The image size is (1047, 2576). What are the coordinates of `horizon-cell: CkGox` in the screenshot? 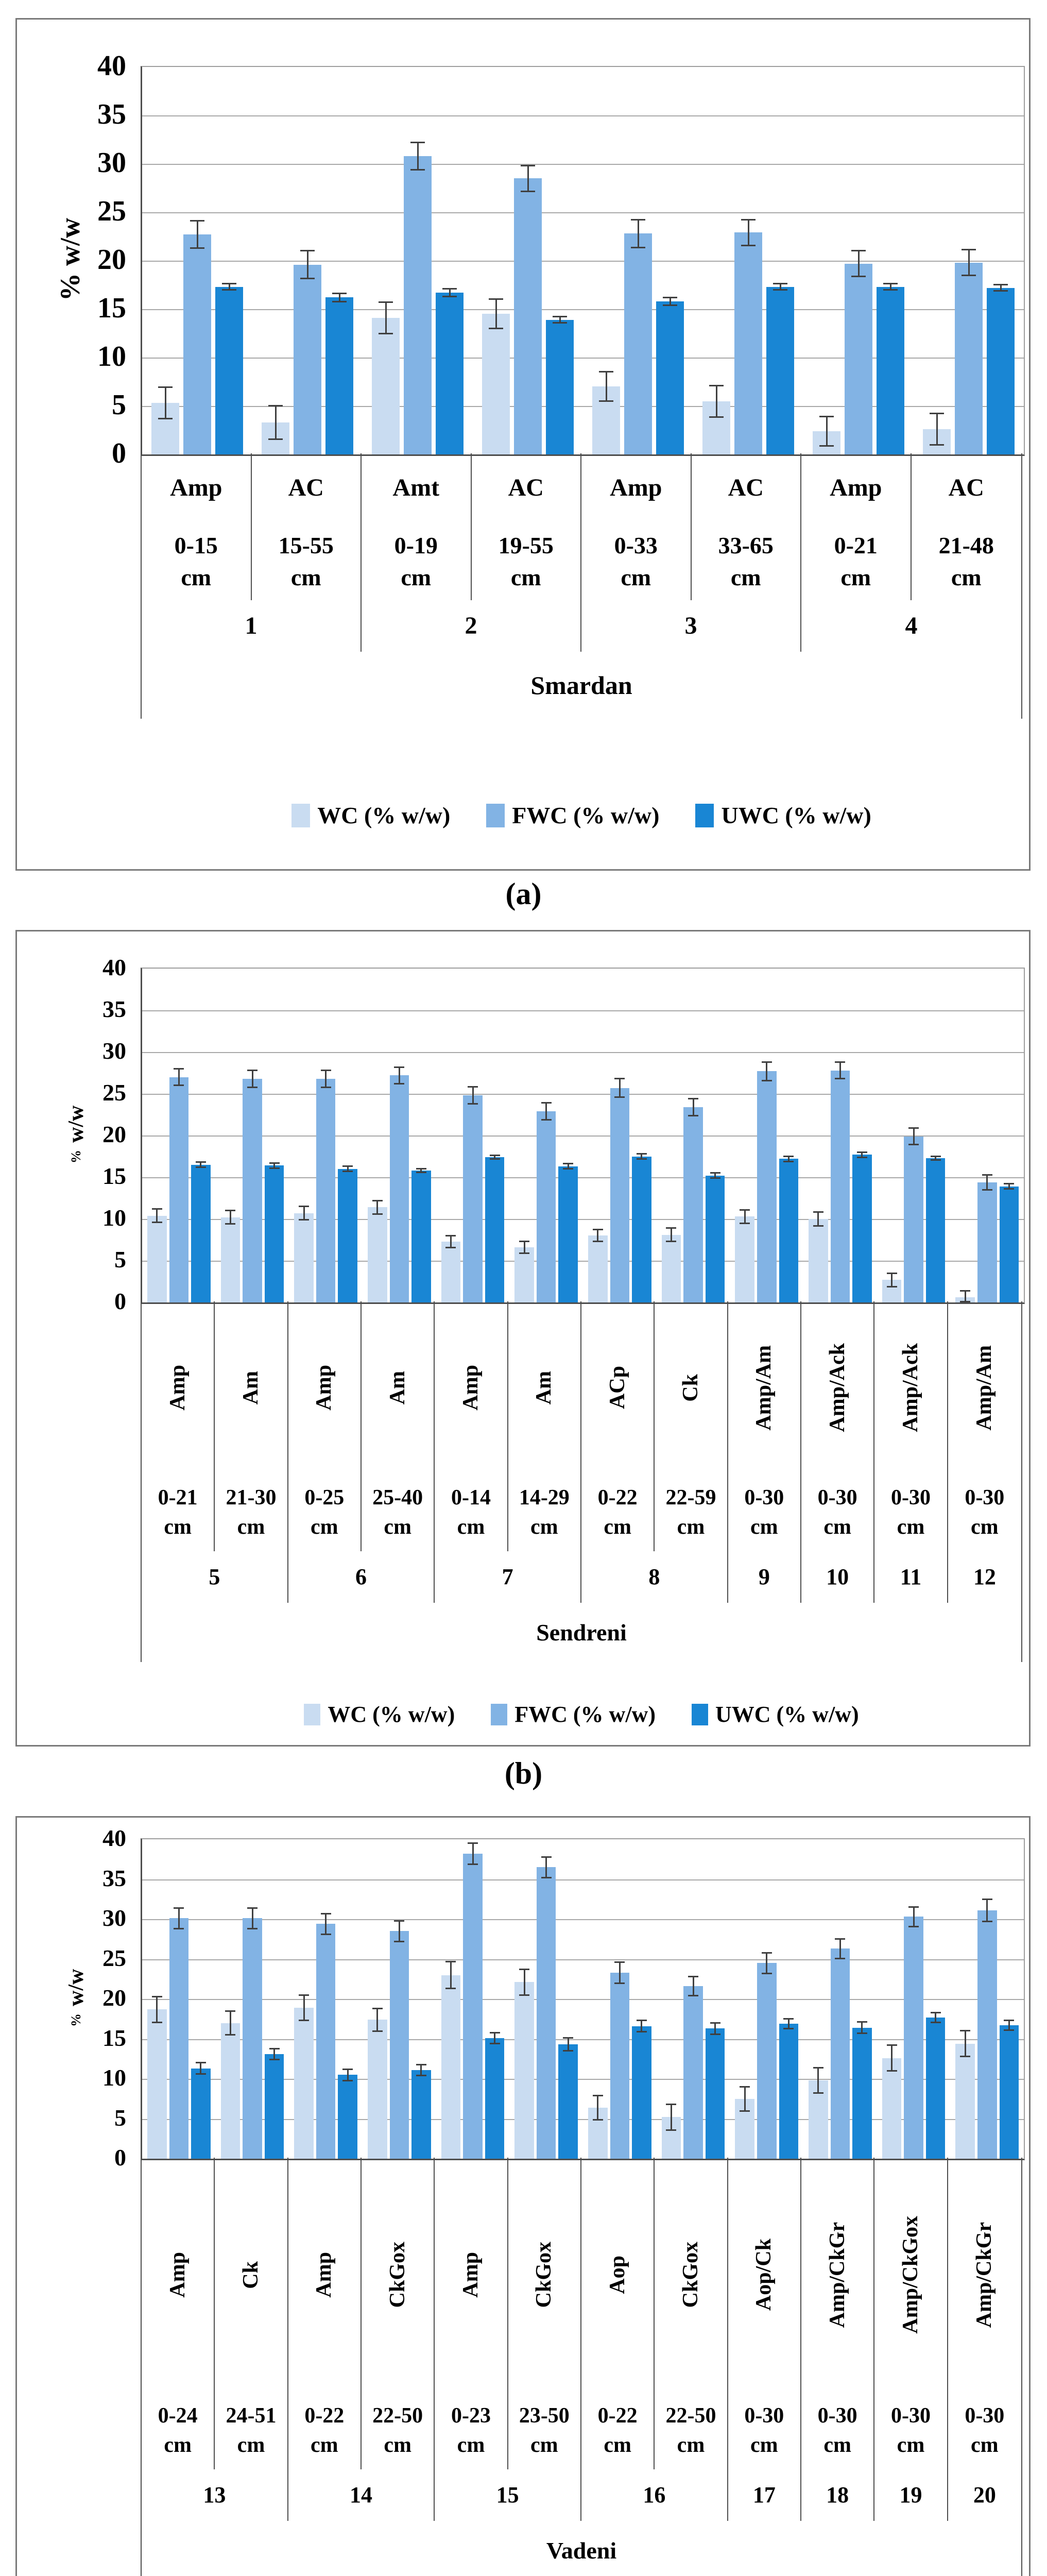 It's located at (544, 2275).